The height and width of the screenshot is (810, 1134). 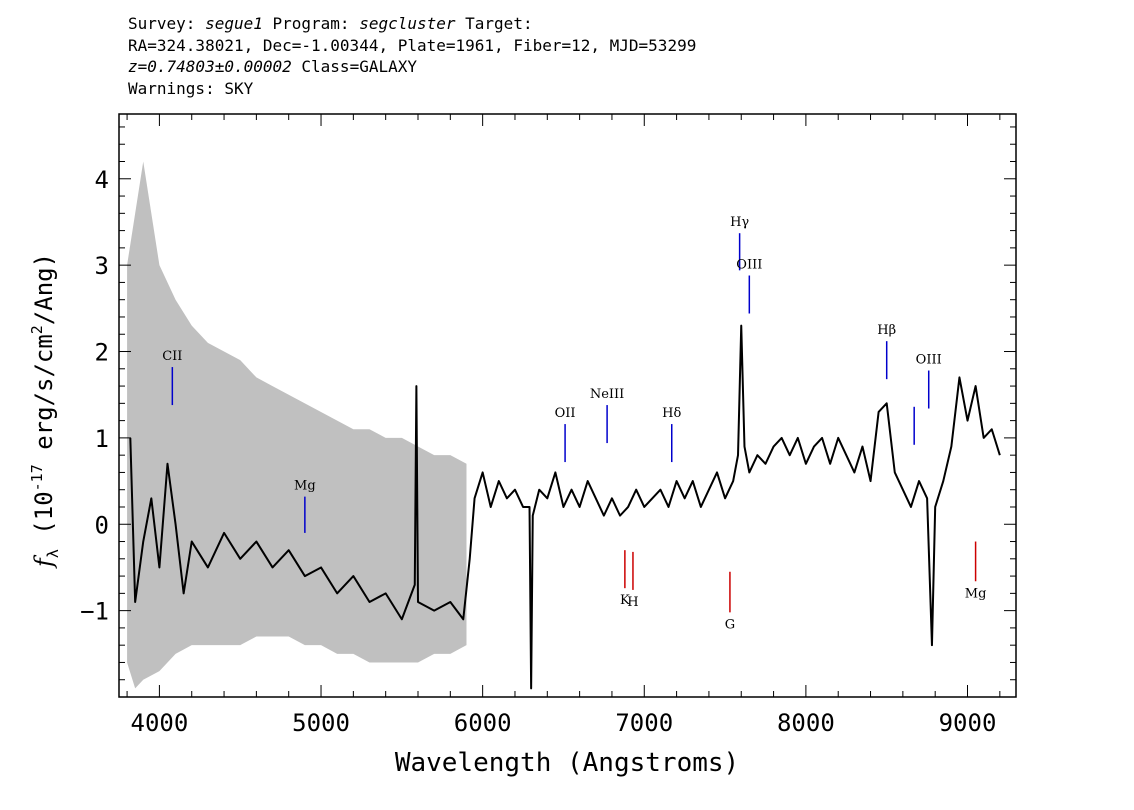 What do you see at coordinates (234, 23) in the screenshot?
I see `survey-value: segue1` at bounding box center [234, 23].